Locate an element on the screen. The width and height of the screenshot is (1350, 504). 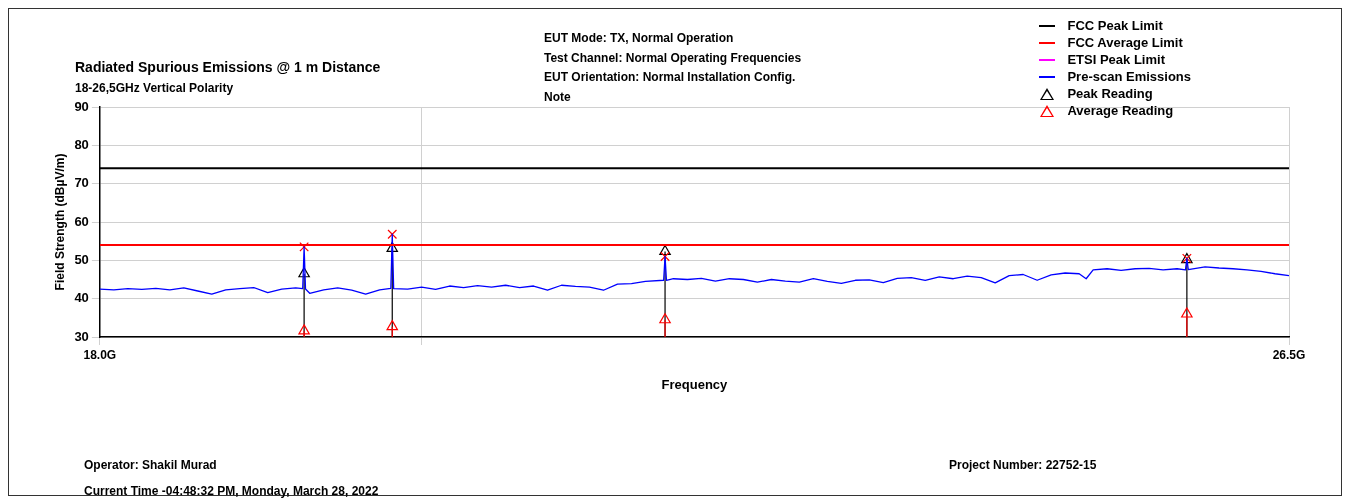
legend-label: Average Reading is located at coordinates (1120, 110).